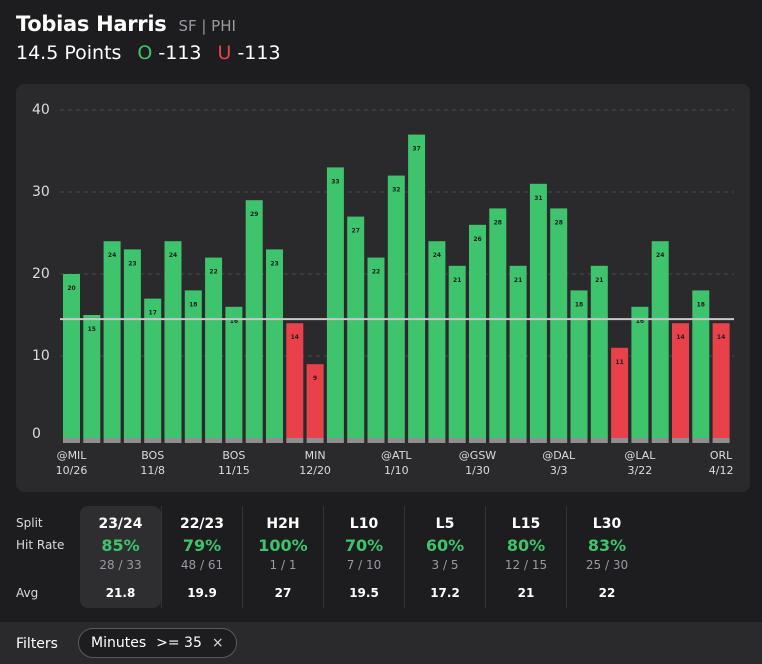 The image size is (762, 664). I want to click on hit-rate-value: 60%, so click(445, 545).